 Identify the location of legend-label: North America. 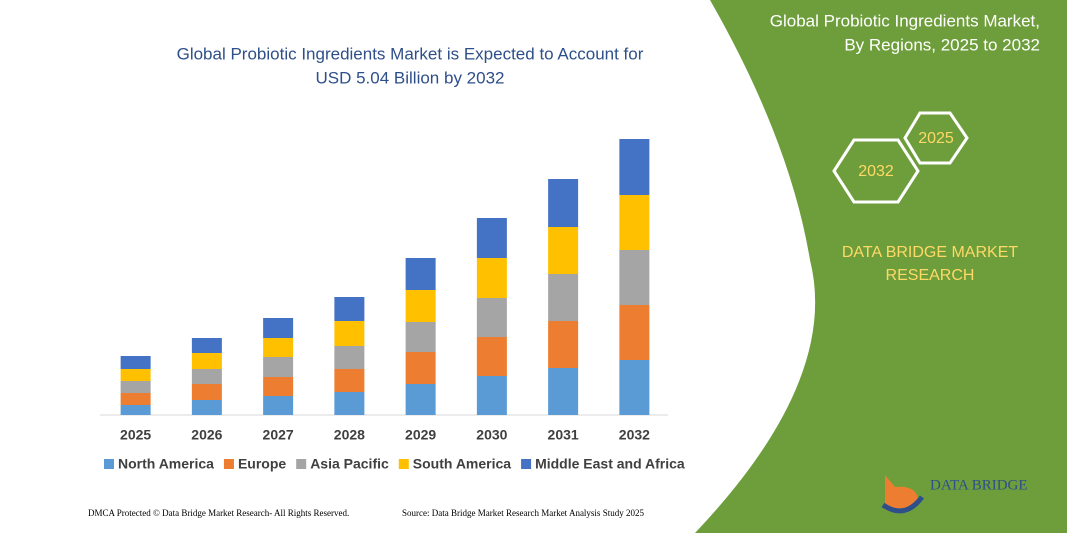
(166, 464).